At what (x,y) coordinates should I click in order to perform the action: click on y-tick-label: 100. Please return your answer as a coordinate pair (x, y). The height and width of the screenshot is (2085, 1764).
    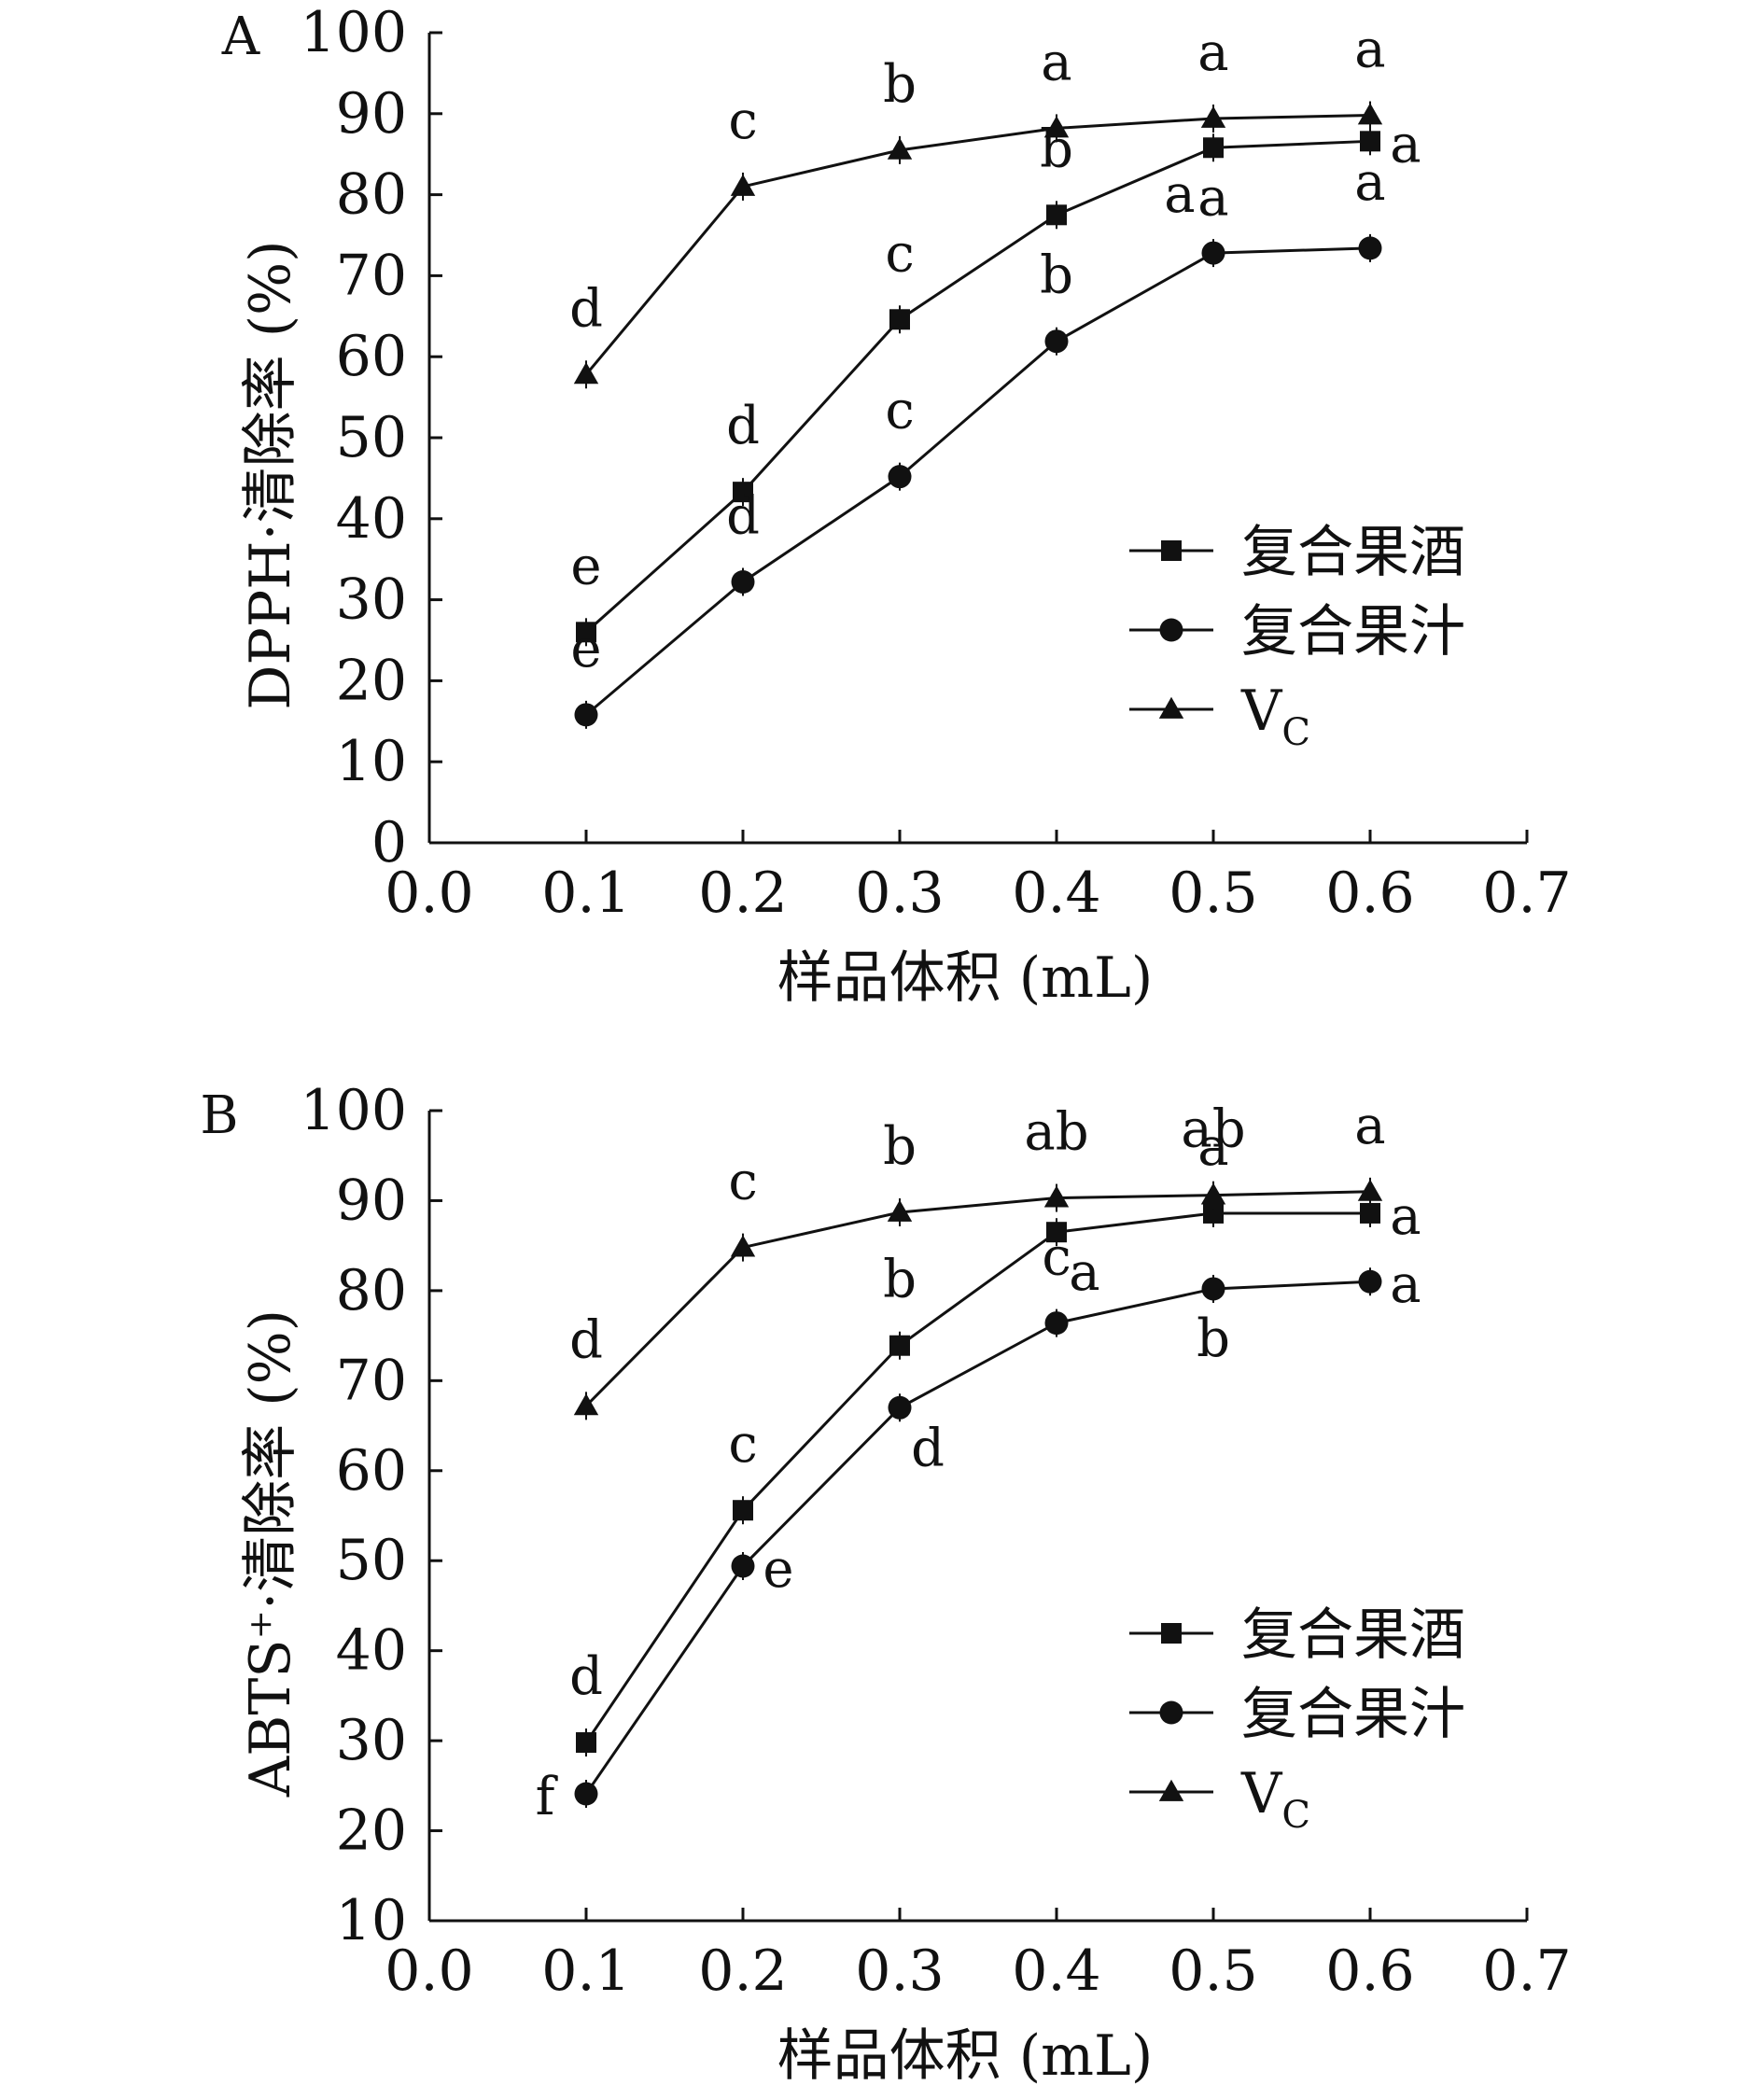
    Looking at the image, I should click on (353, 32).